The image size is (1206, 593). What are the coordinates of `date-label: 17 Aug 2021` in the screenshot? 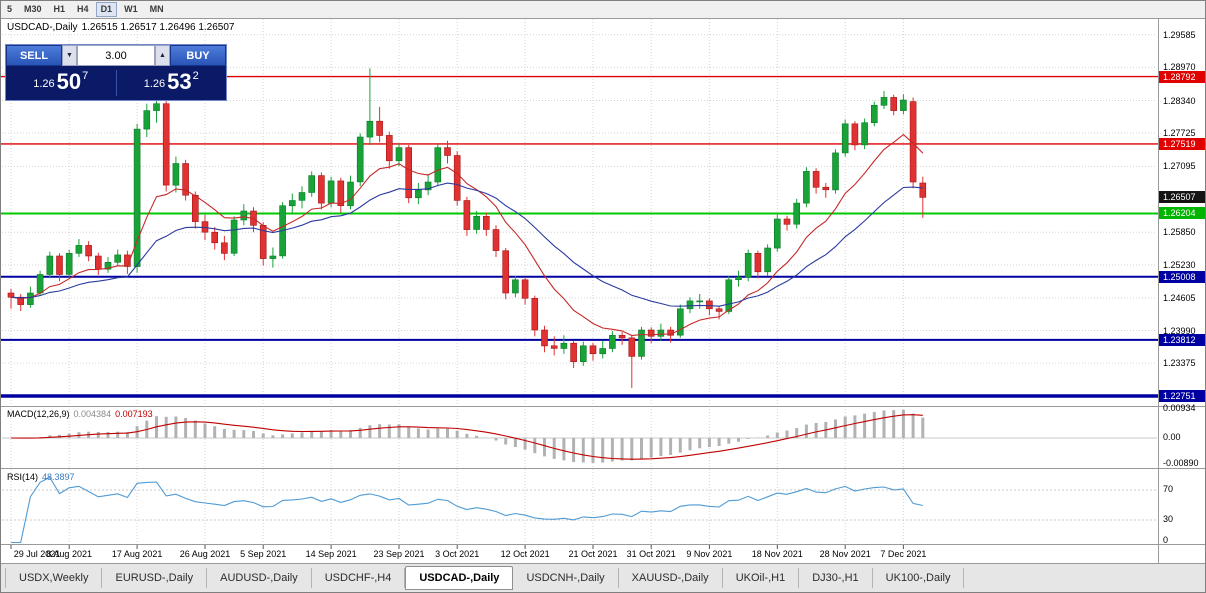 It's located at (137, 554).